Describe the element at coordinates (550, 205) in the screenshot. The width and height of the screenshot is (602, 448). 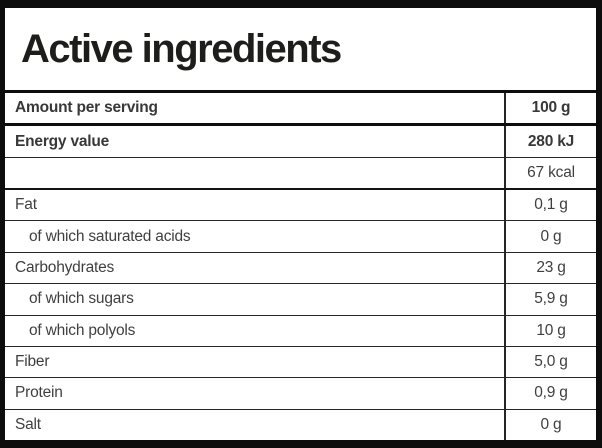
I see `row-value: 0,1 g` at that location.